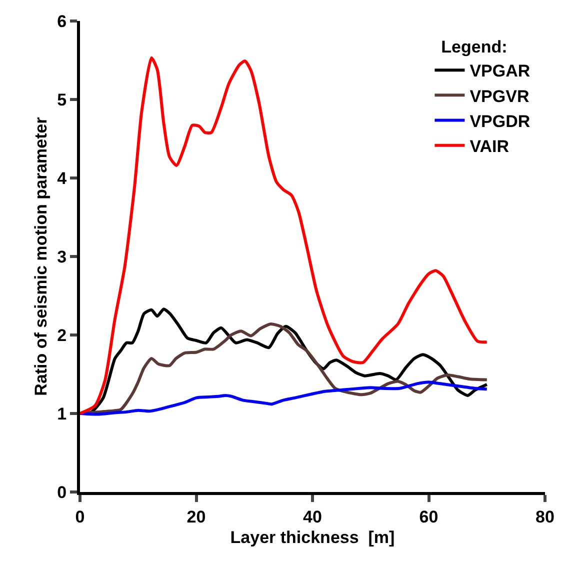 This screenshot has width=566, height=562. I want to click on y-tick-label: 1, so click(62, 414).